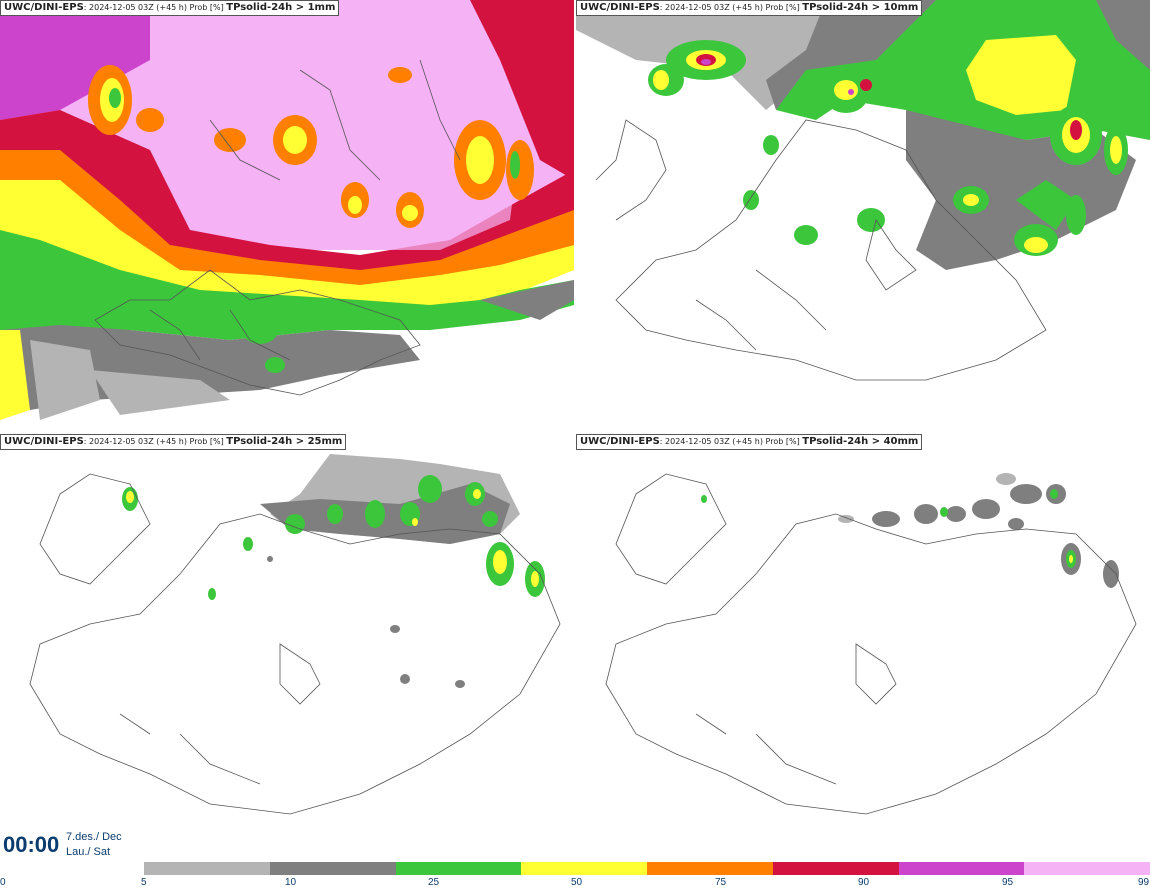 The width and height of the screenshot is (1150, 891). What do you see at coordinates (94, 845) in the screenshot?
I see `valid-date: 7.des./ Dec Lau./ Sat` at bounding box center [94, 845].